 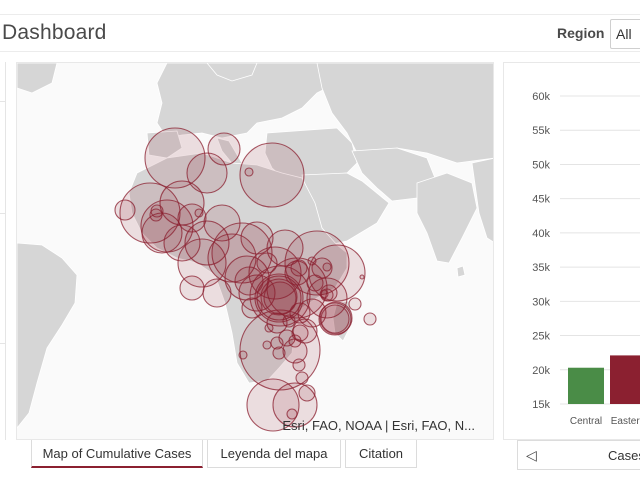 I want to click on region-select: All, so click(x=625, y=34).